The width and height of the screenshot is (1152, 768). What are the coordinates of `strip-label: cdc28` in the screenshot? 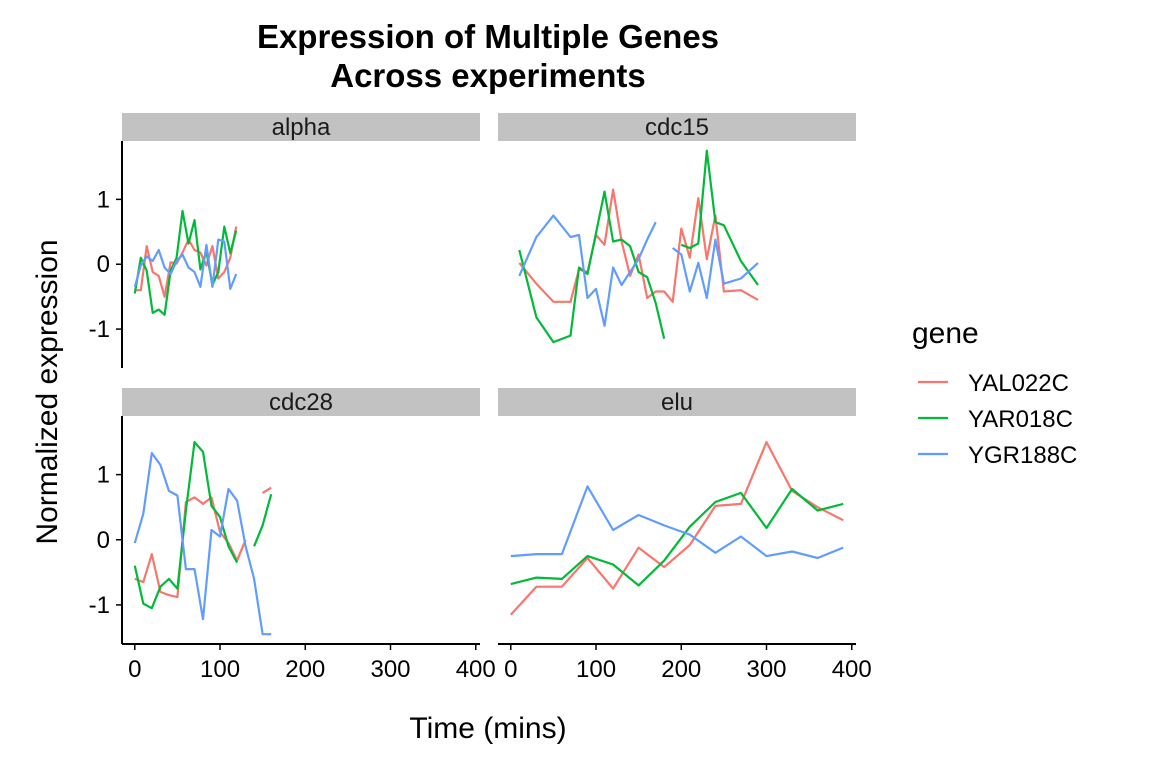 It's located at (301, 402).